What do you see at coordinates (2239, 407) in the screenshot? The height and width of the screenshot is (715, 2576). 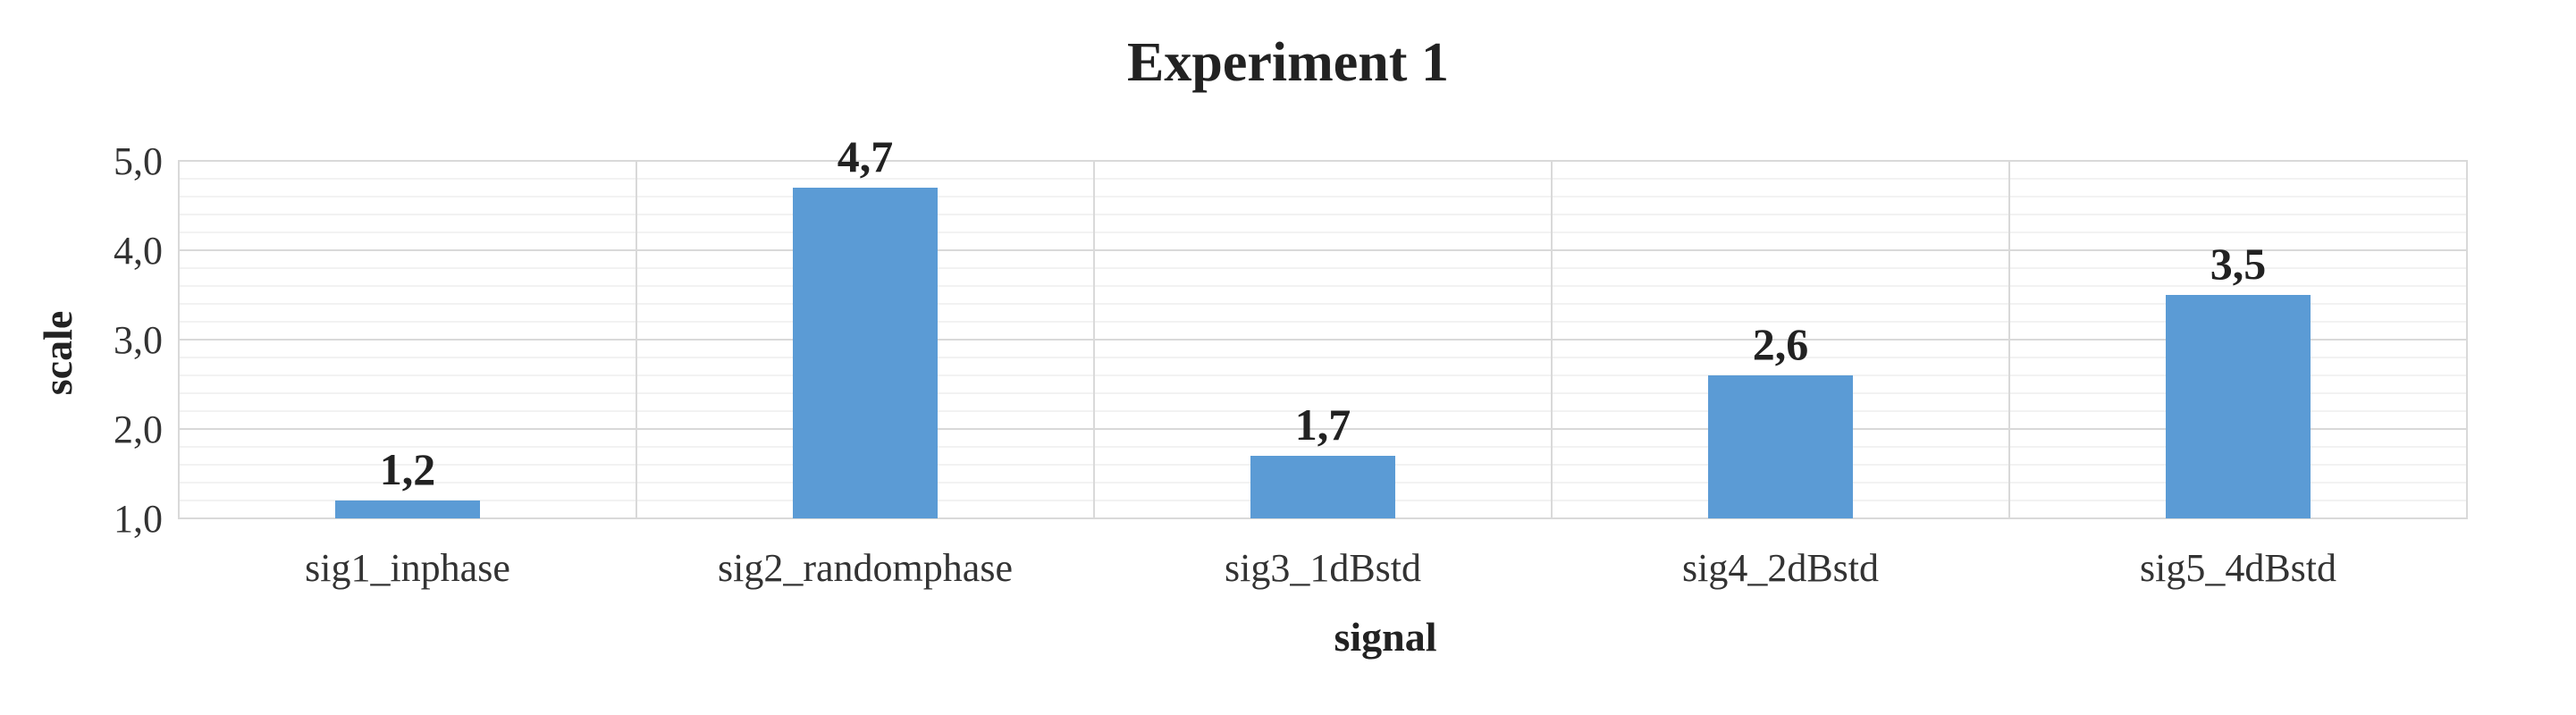 I see `bar-sig5_4dBstd` at bounding box center [2239, 407].